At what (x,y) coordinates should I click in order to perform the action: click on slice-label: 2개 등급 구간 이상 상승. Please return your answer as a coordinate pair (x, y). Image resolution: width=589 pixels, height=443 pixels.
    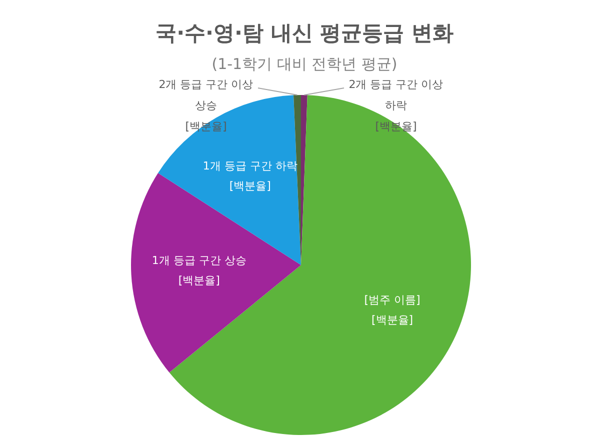
    Looking at the image, I should click on (206, 95).